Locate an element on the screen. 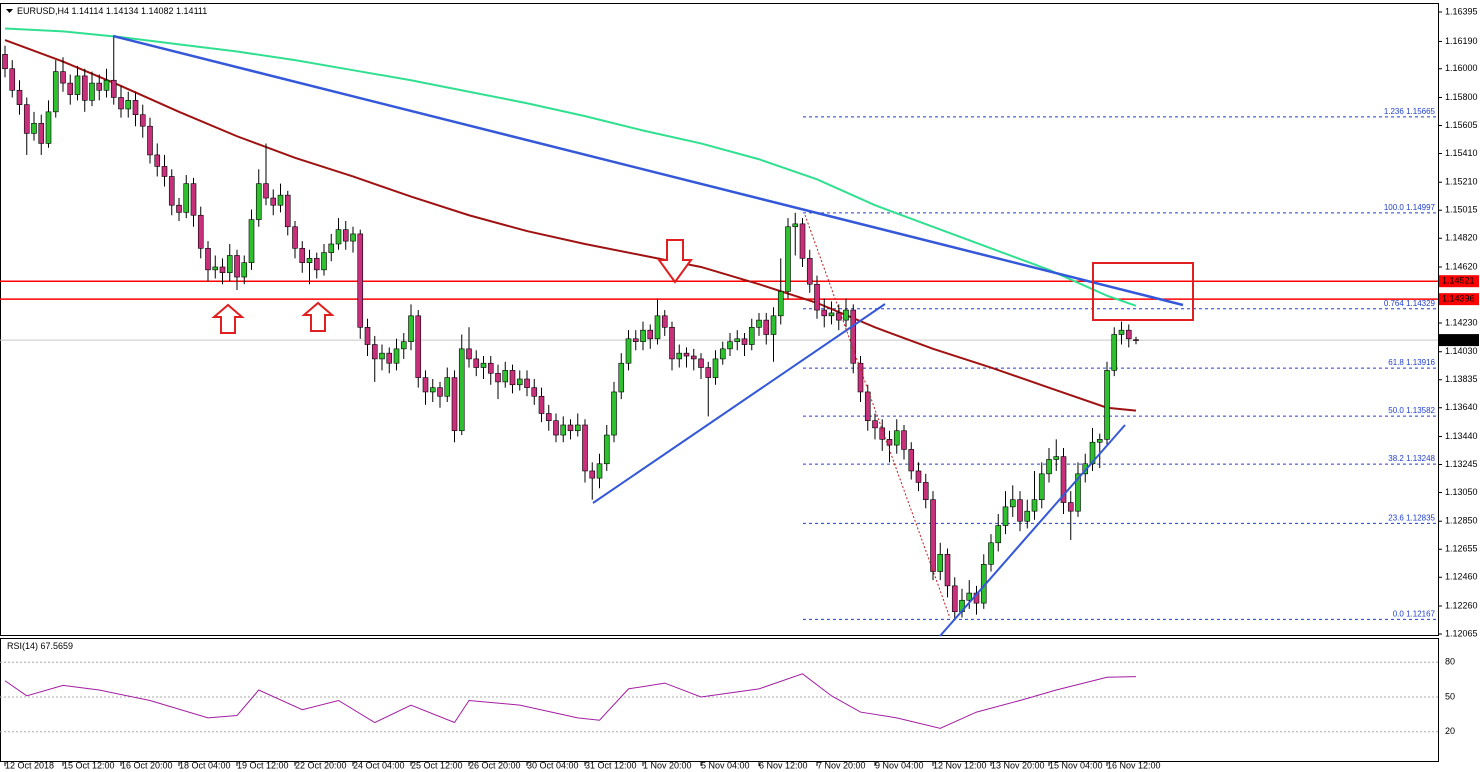 Image resolution: width=1480 pixels, height=772 pixels. fib-level: 38.2 is located at coordinates (1396, 458).